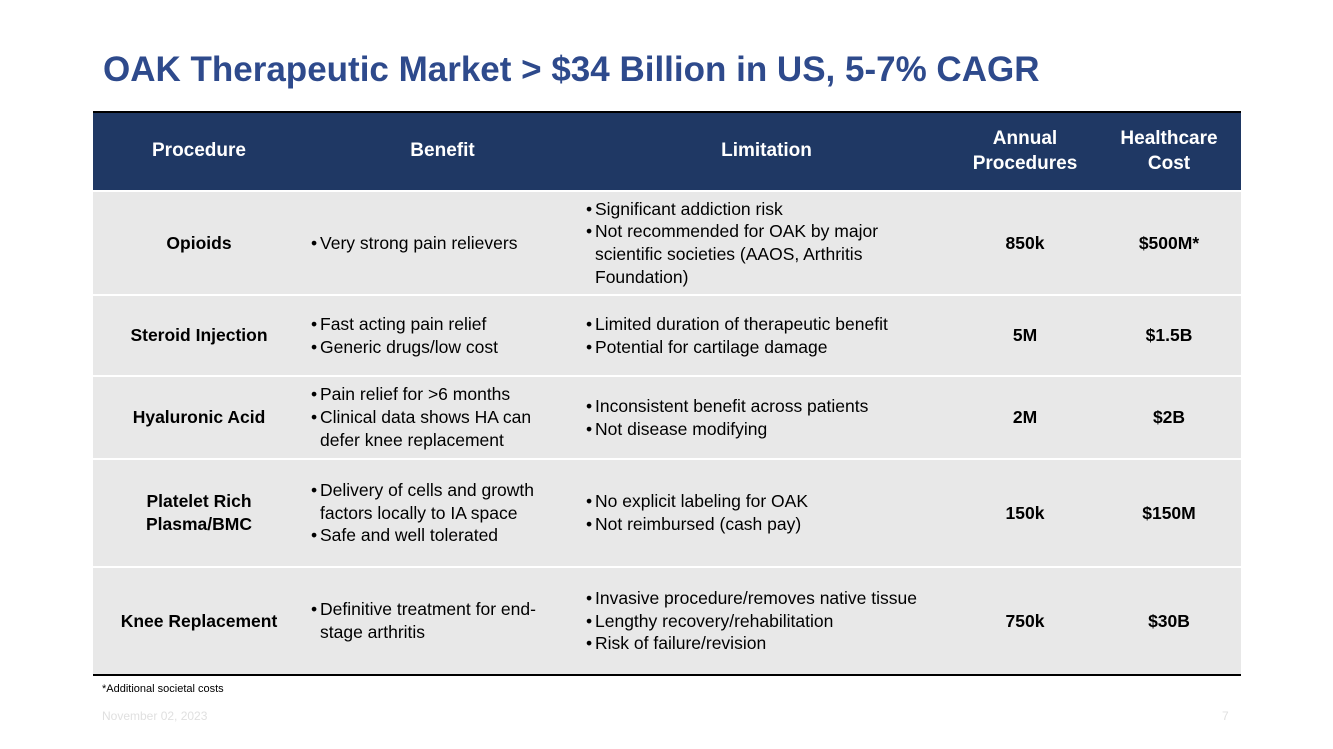 Image resolution: width=1333 pixels, height=749 pixels. What do you see at coordinates (1025, 620) in the screenshot?
I see `annual-procedures-value: 750k` at bounding box center [1025, 620].